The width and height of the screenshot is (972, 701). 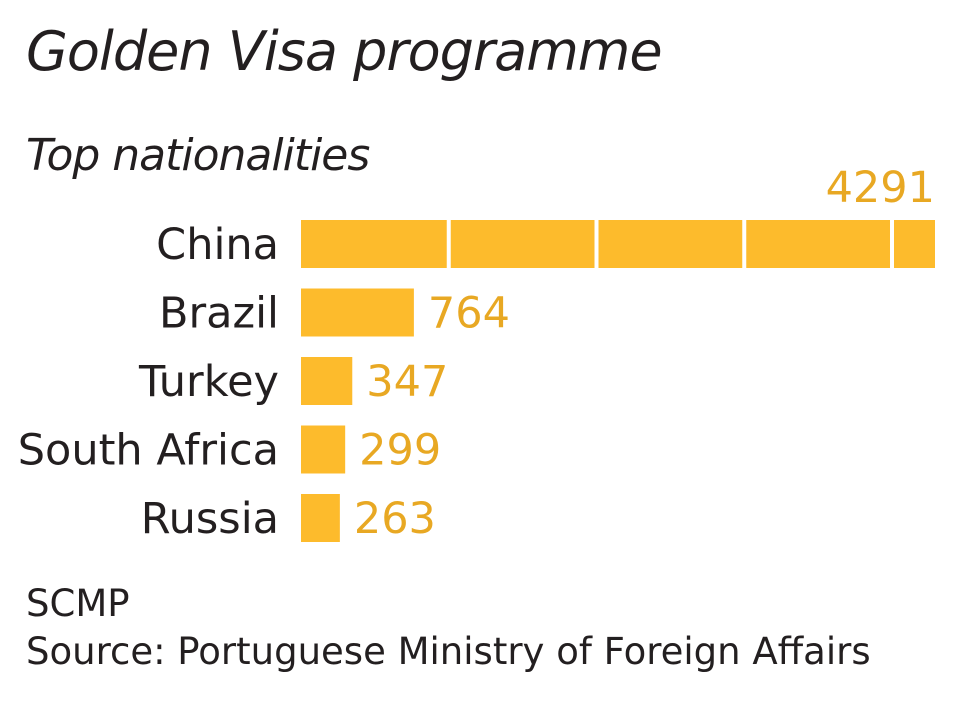 I want to click on value-label: 4291, so click(x=880, y=188).